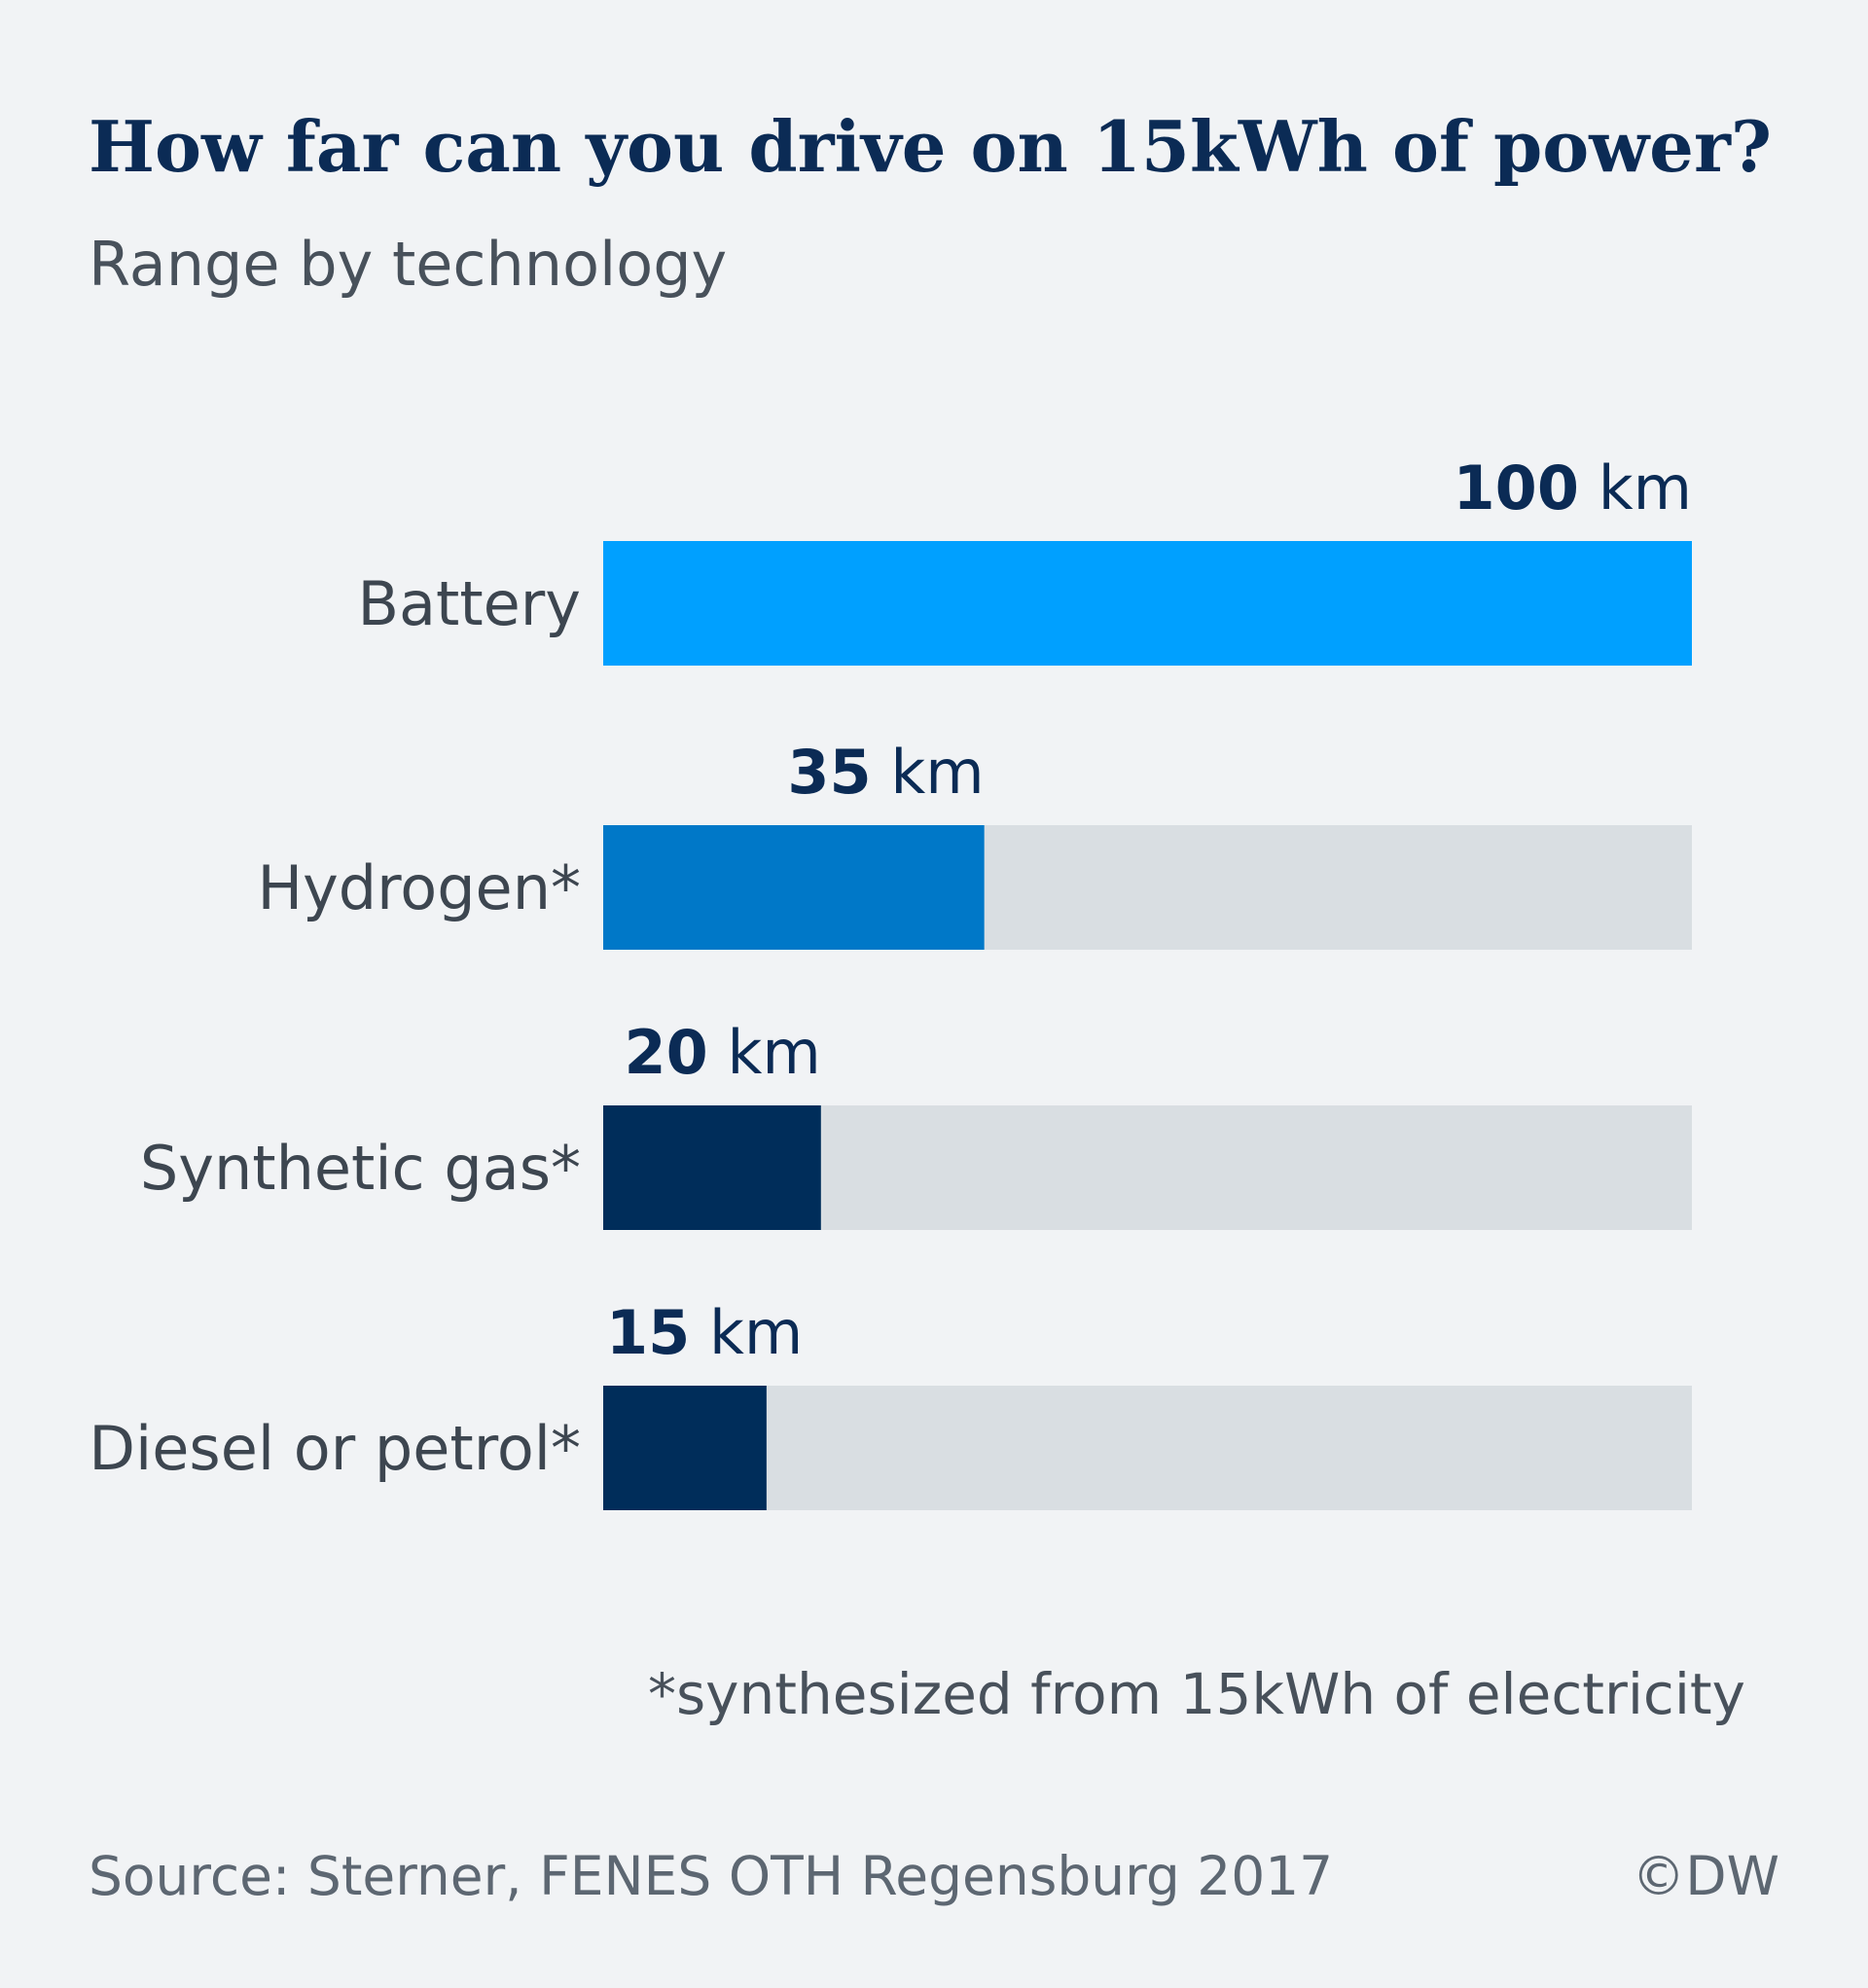 This screenshot has width=1868, height=1988. I want to click on chart-title: How far can you drive on 15kWh of power?, so click(930, 146).